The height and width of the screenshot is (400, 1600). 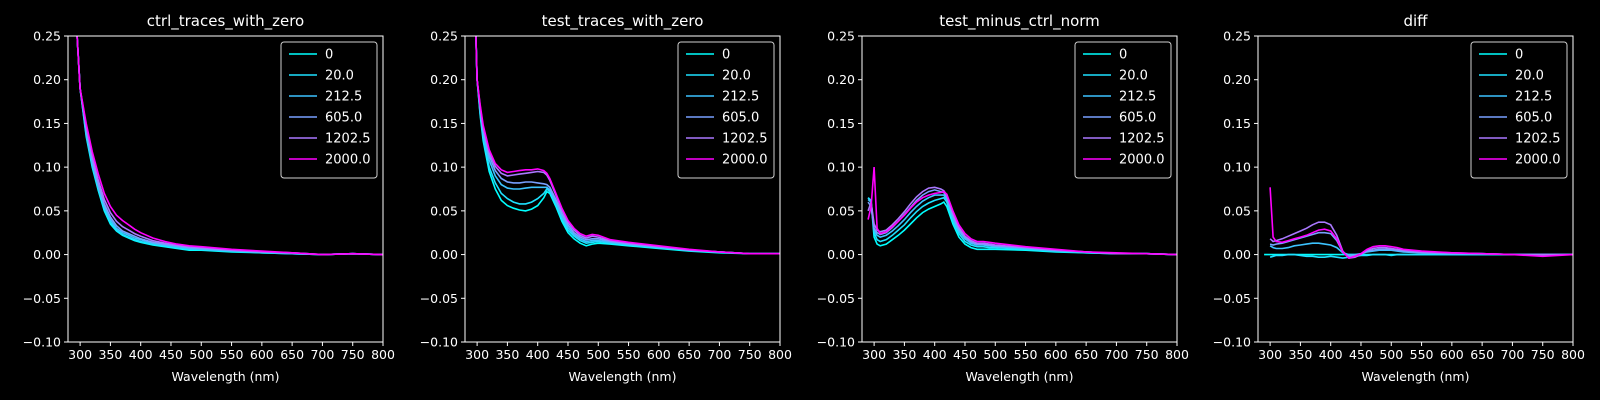 What do you see at coordinates (623, 21) in the screenshot?
I see `chart-title: test_traces_with_zero` at bounding box center [623, 21].